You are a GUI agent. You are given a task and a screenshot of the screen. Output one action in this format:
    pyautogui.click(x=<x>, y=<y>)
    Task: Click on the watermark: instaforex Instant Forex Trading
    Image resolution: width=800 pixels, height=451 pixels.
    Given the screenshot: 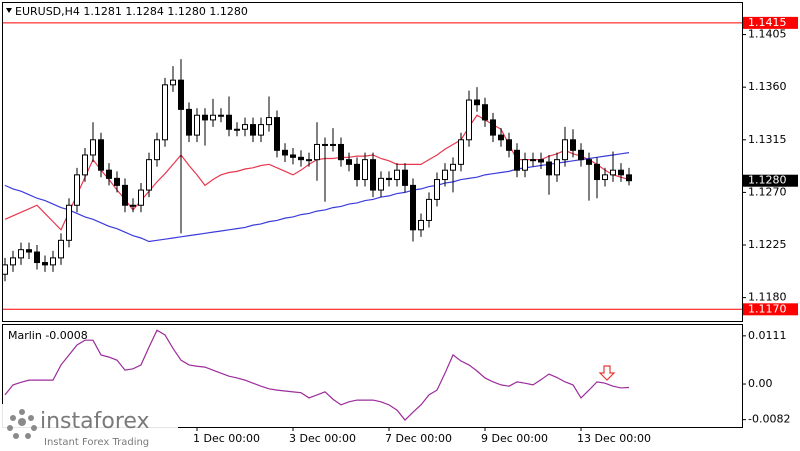 What is the action you would take?
    pyautogui.click(x=89, y=427)
    